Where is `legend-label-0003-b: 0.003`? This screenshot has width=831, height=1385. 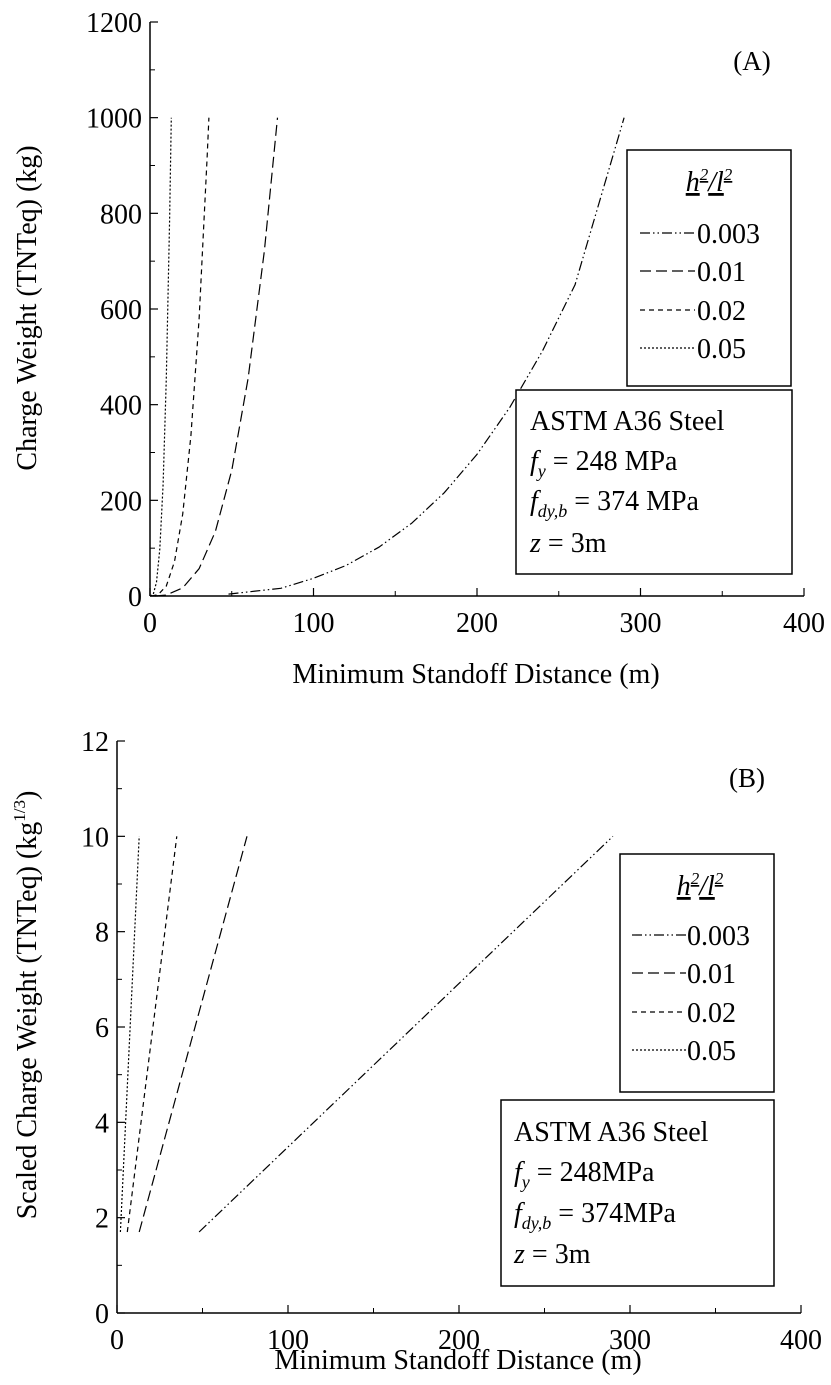 legend-label-0003-b: 0.003 is located at coordinates (718, 936).